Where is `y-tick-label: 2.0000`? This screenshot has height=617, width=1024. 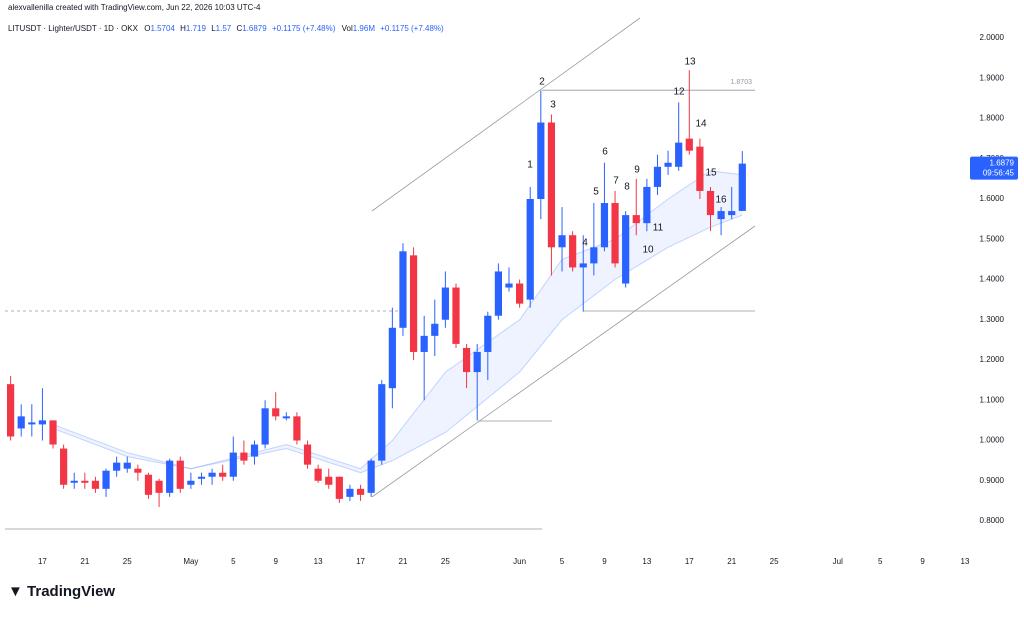
y-tick-label: 2.0000 is located at coordinates (992, 37).